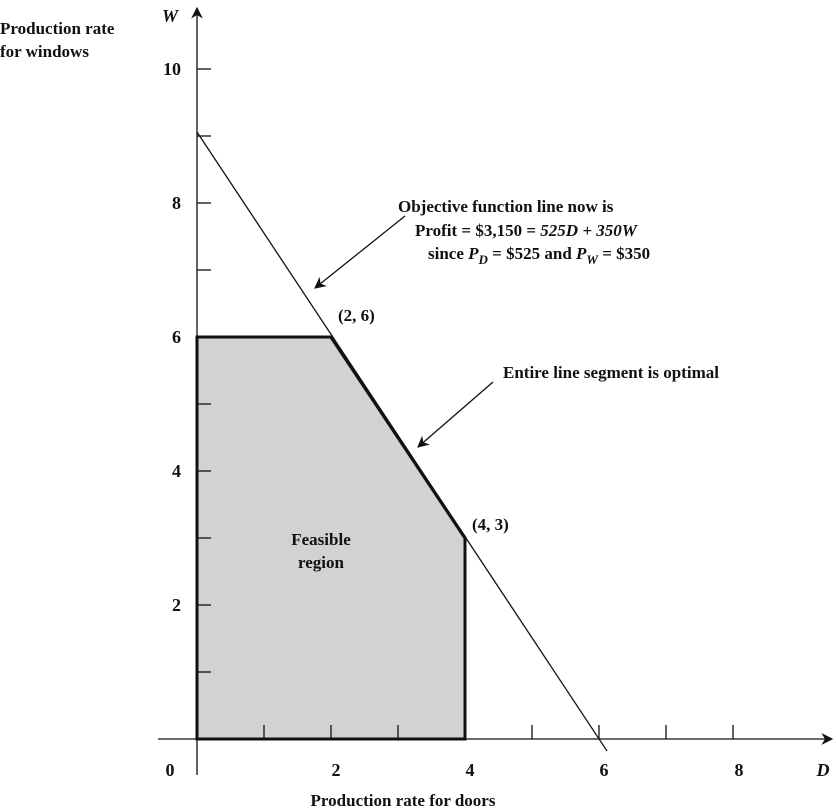  I want to click on x-tick-label-0: 0, so click(170, 770).